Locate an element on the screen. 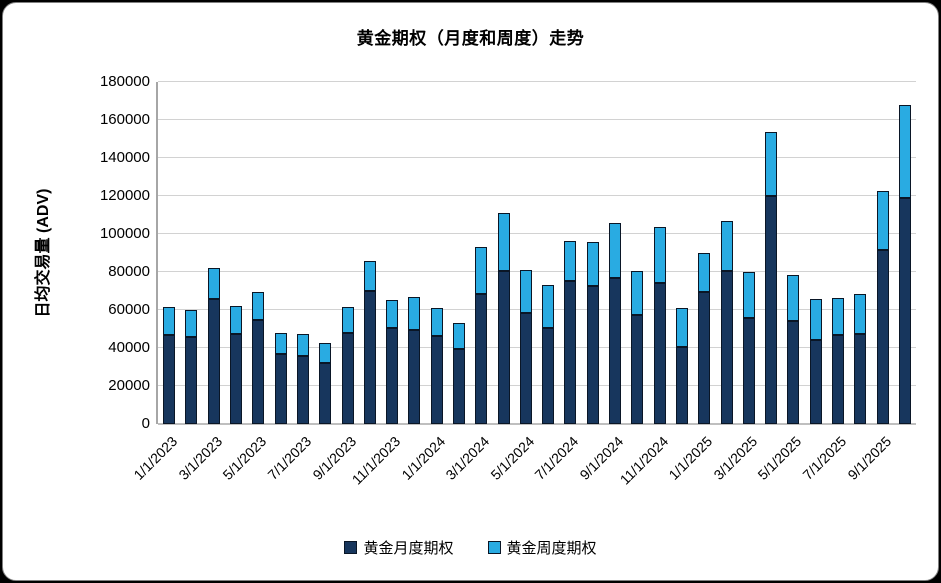 This screenshot has height=583, width=941. y-axis-title: 日均交易量 (ADV) is located at coordinates (43, 253).